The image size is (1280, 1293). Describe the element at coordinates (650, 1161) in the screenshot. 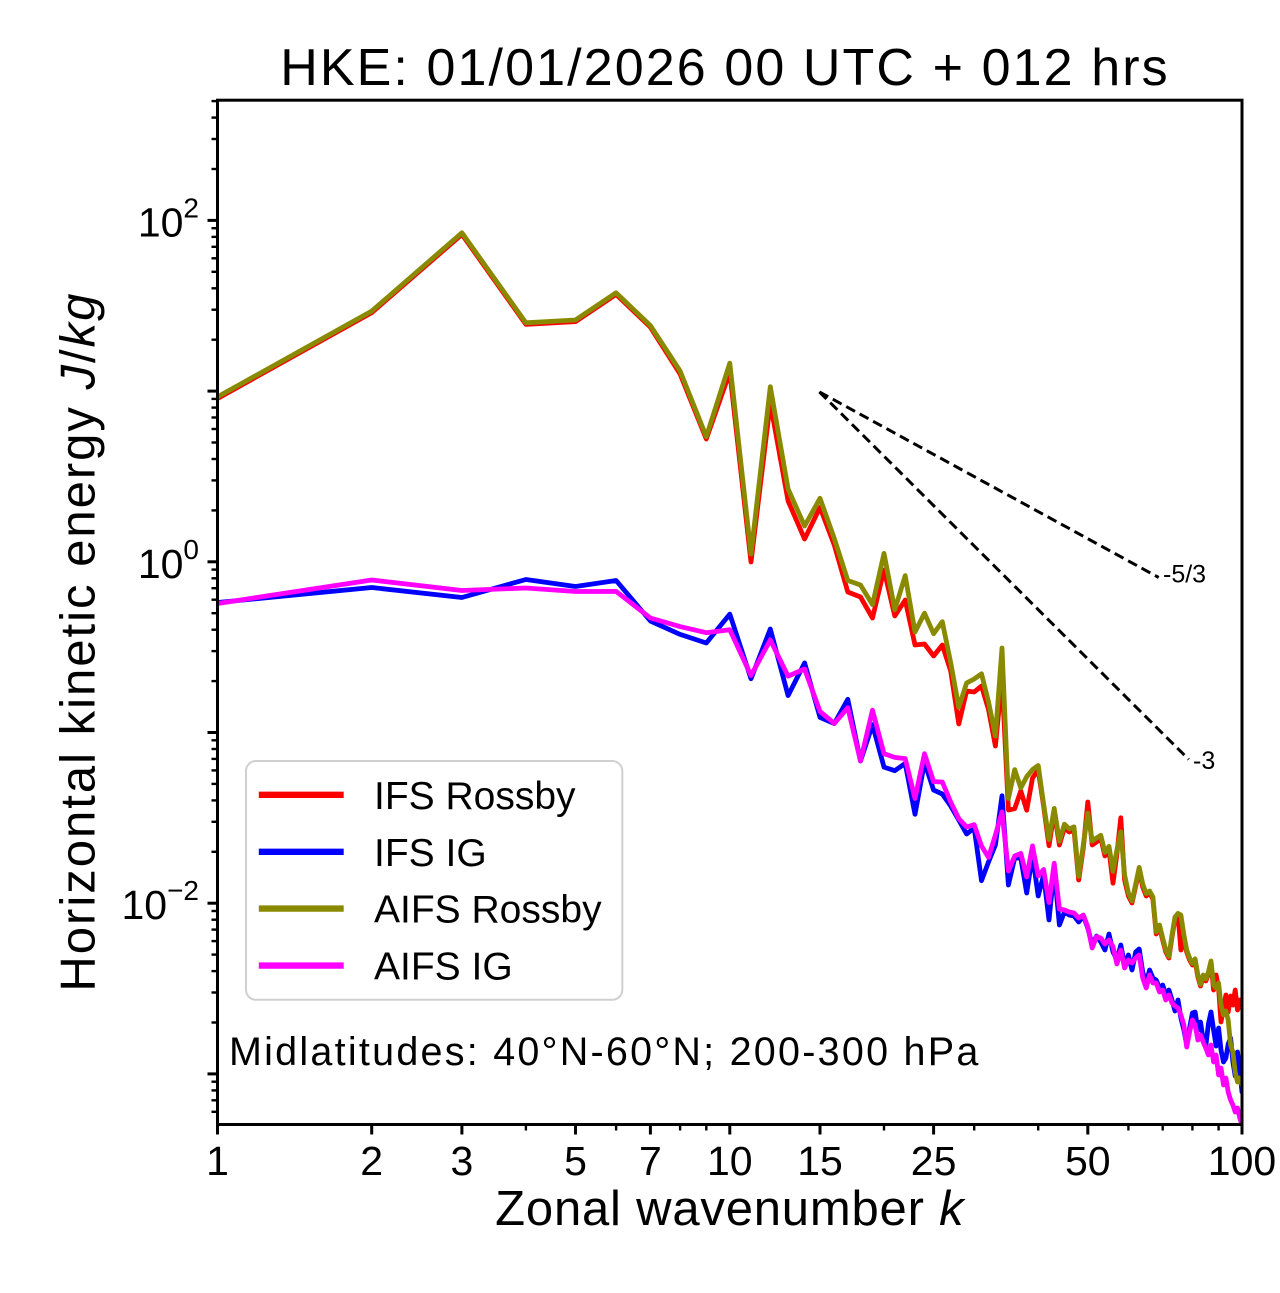

I see `svg-text: 7` at that location.